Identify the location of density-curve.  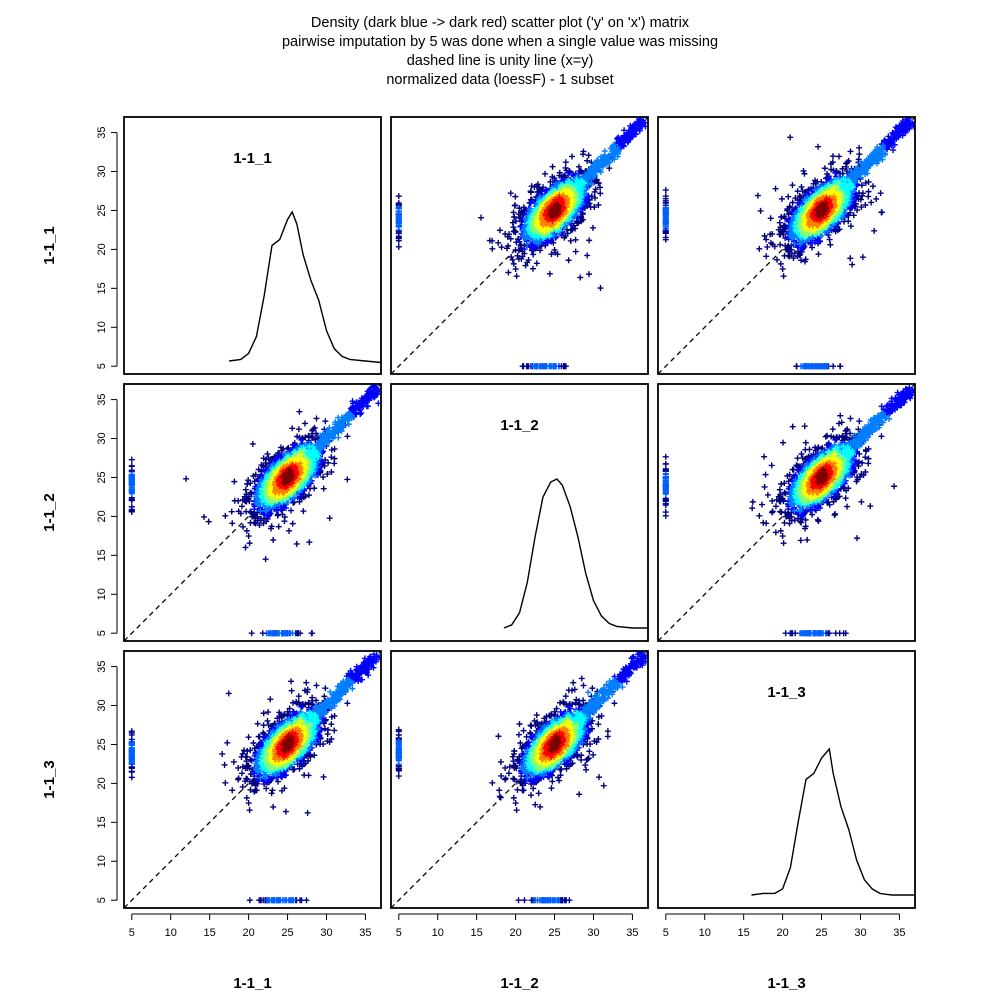
(305, 287).